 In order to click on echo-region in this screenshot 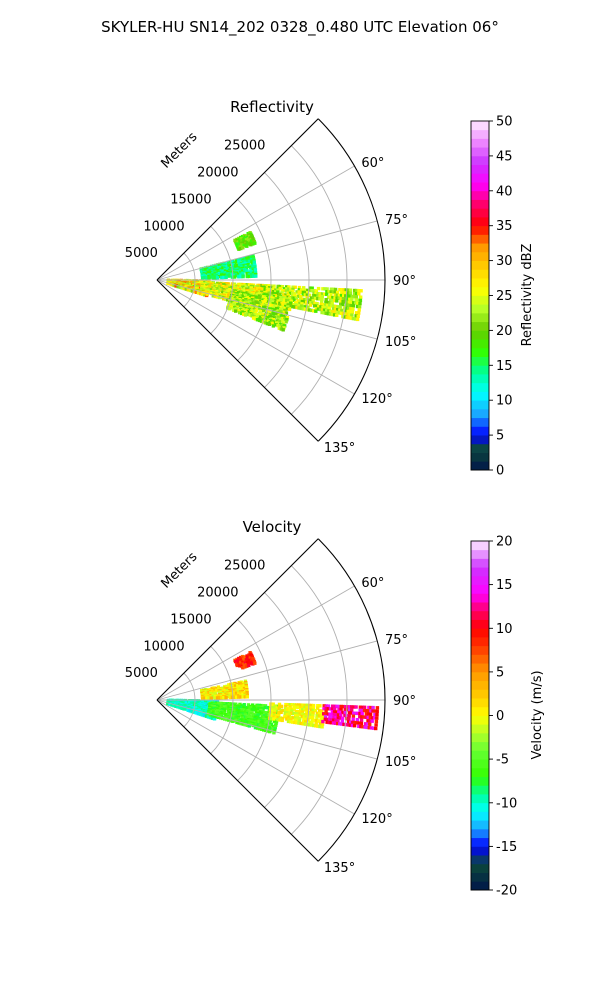, I will do `click(245, 241)`.